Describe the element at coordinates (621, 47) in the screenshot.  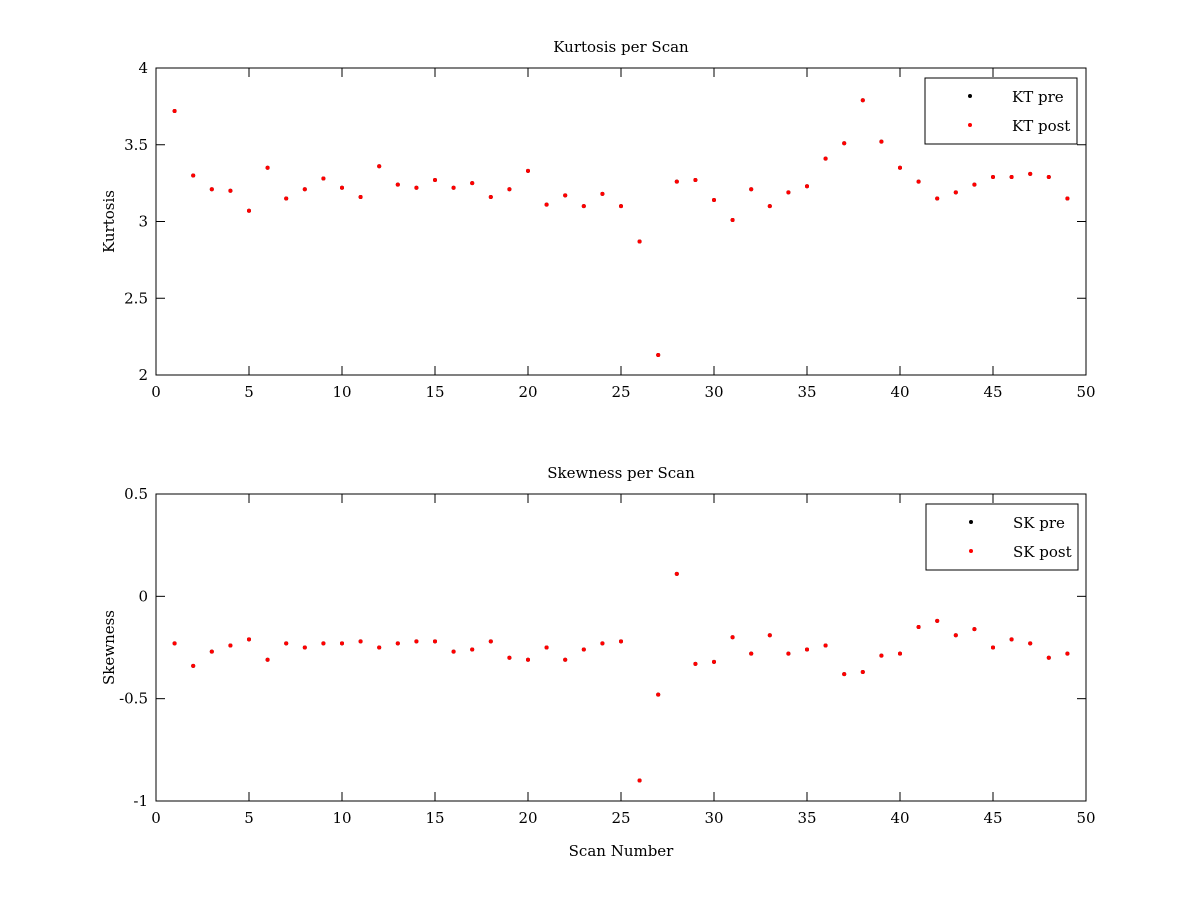
I see `chart-title: Kurtosis per Scan` at that location.